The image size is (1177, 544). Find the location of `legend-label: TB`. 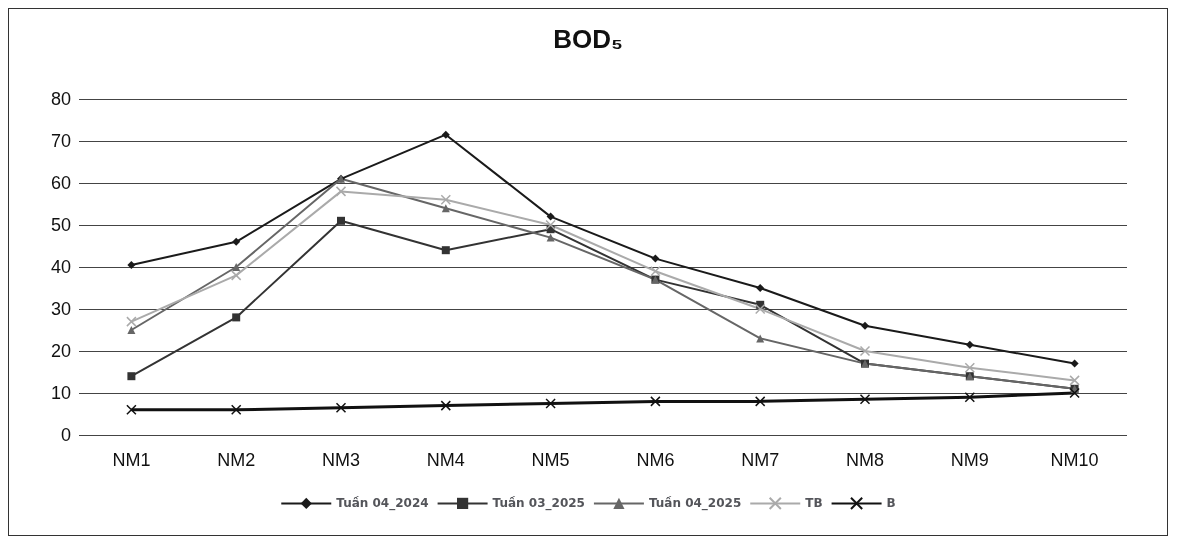

legend-label: TB is located at coordinates (814, 503).